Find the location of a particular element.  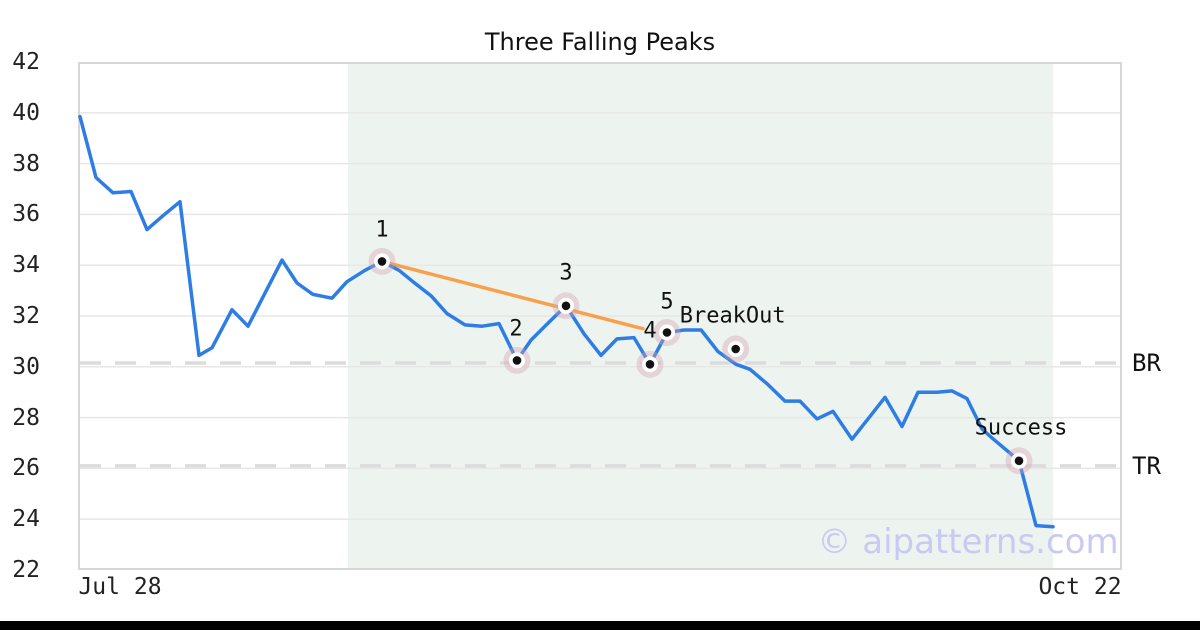

ytick-label: 22 is located at coordinates (26, 570).